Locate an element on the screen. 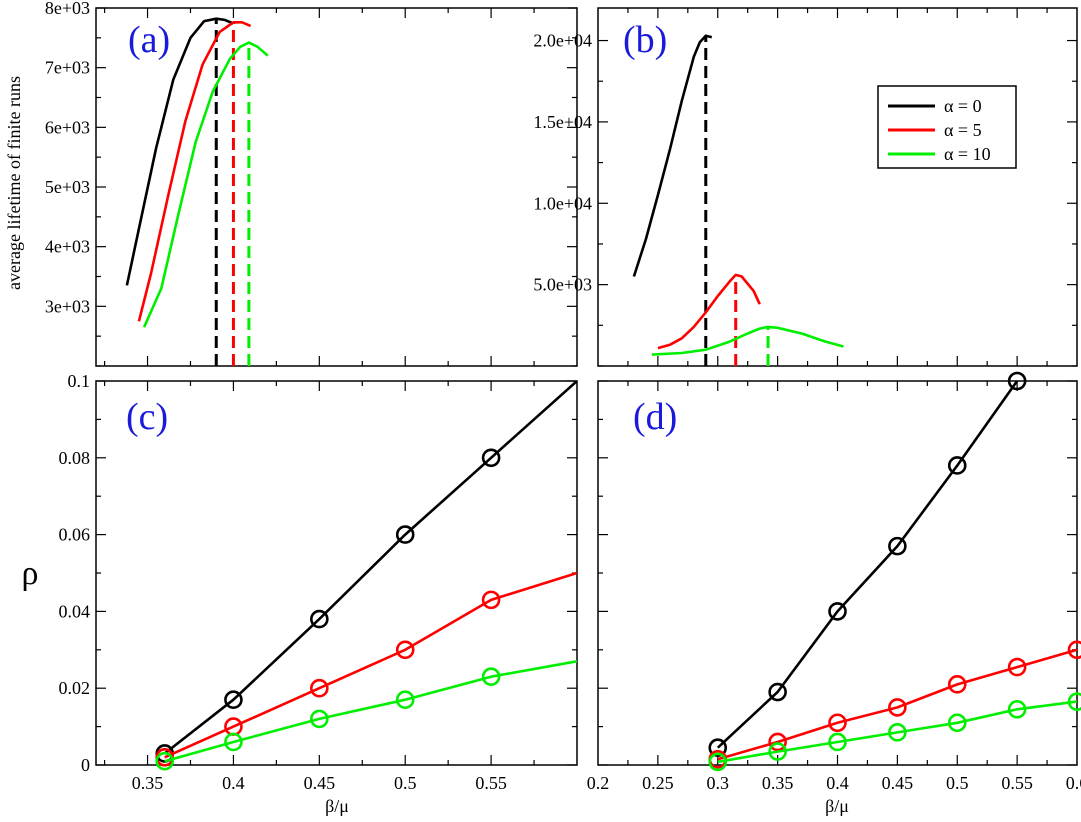  y-tick-label-b-3: 2.0e+04 is located at coordinates (562, 41).